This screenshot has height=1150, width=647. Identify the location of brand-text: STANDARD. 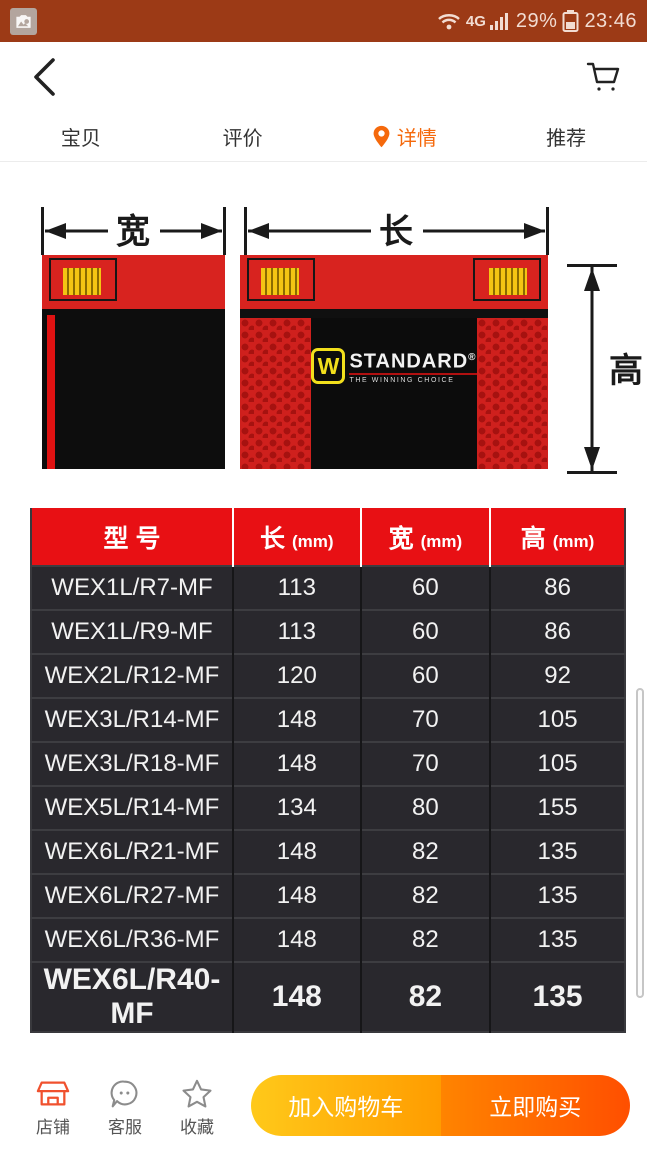
(409, 361).